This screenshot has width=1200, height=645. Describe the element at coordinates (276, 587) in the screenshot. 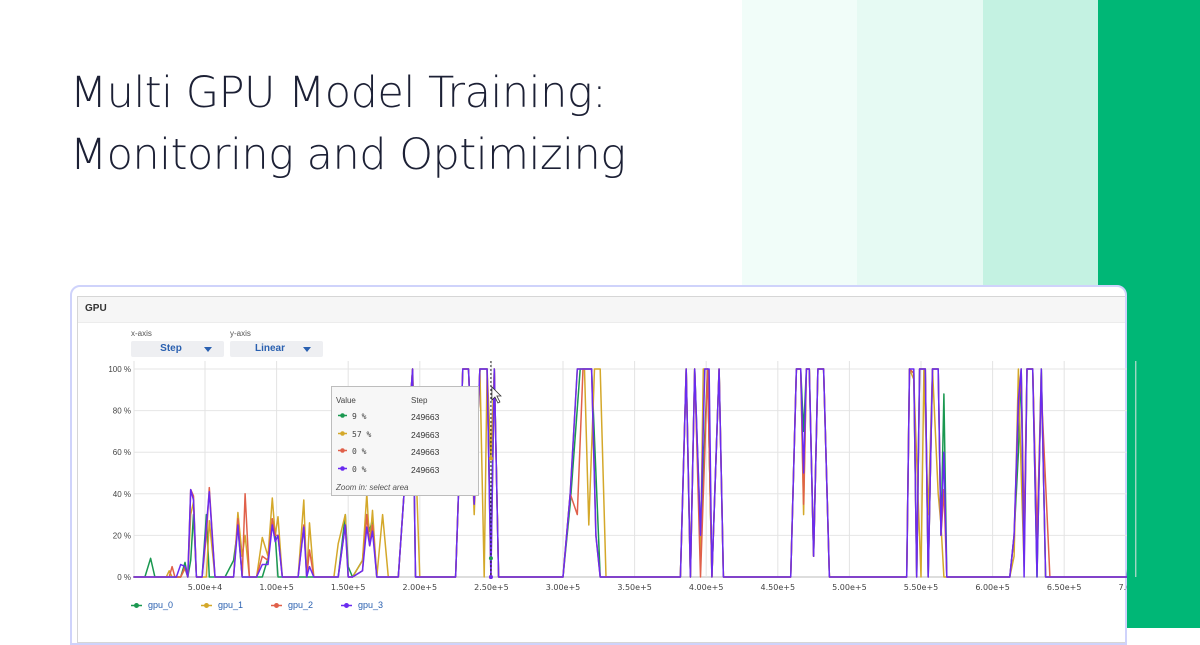

I see `x-tick-label: 1.00e+5` at that location.